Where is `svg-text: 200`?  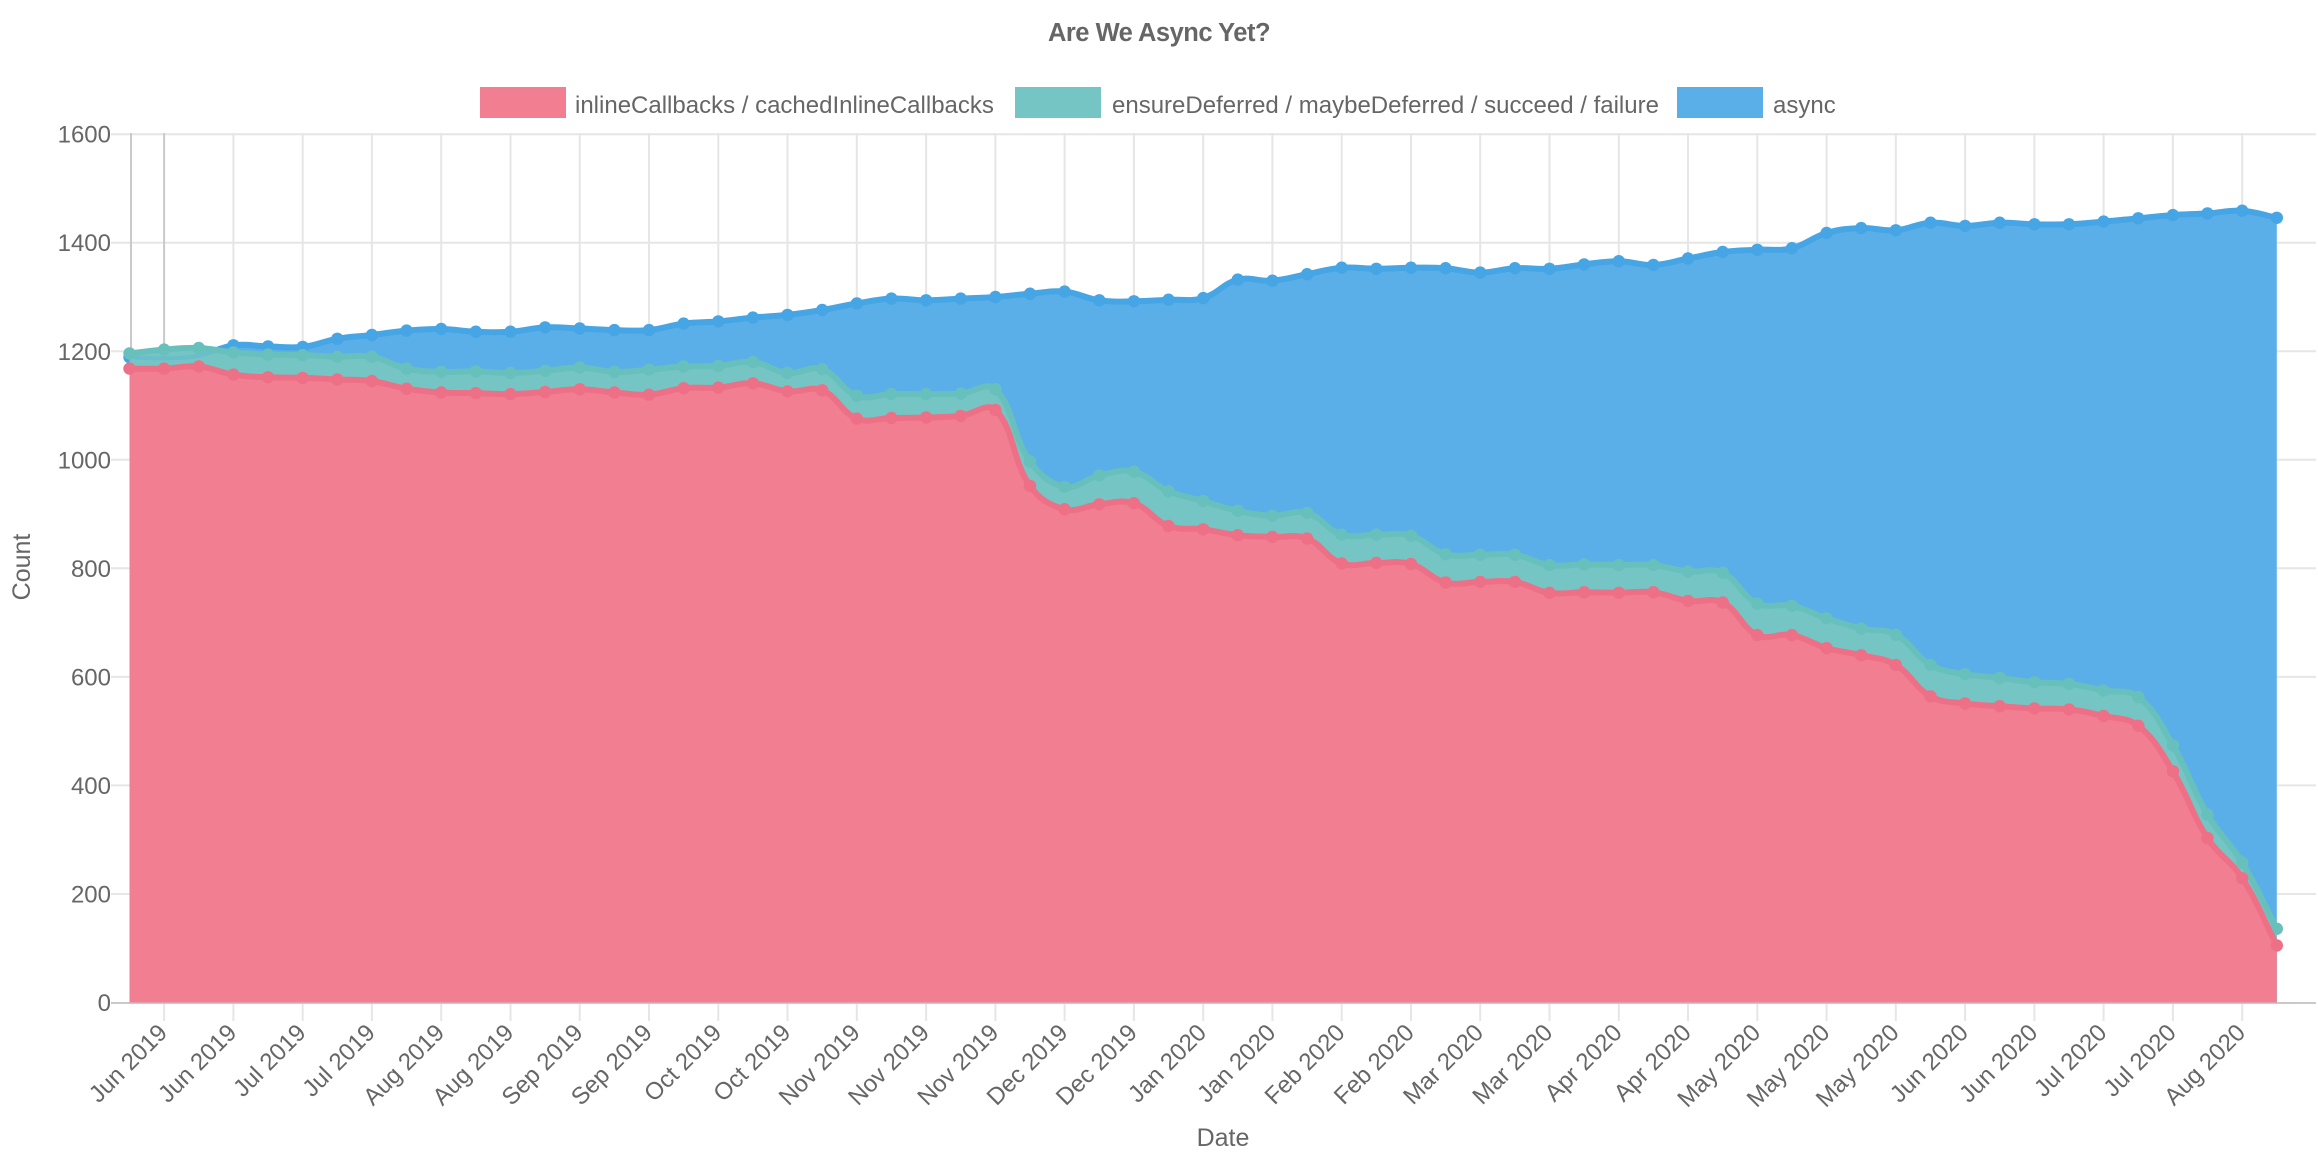
svg-text: 200 is located at coordinates (91, 895).